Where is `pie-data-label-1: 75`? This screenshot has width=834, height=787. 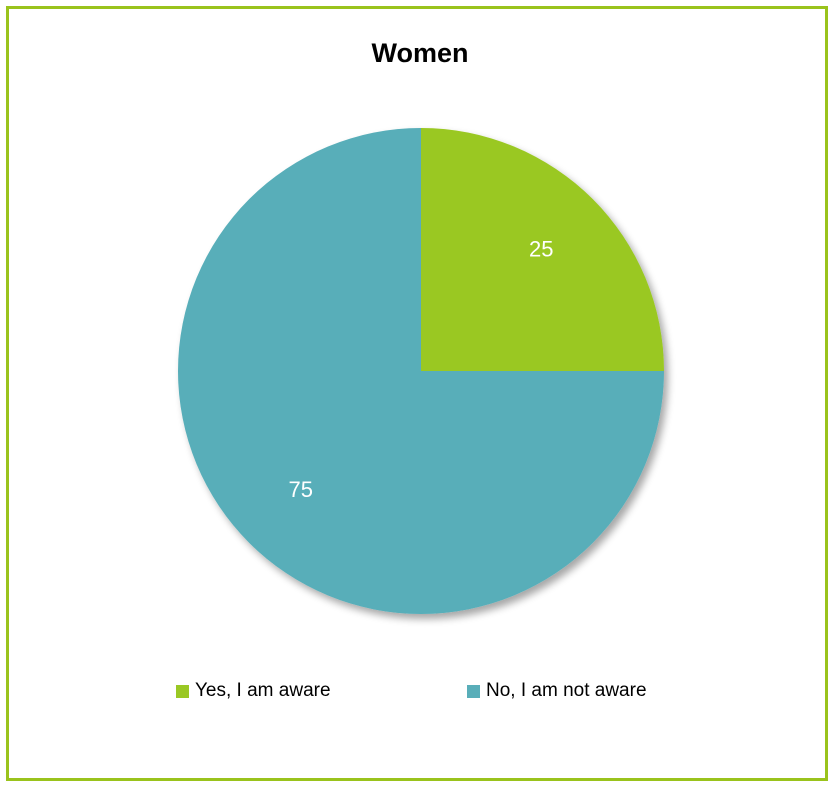
pie-data-label-1: 75 is located at coordinates (300, 489).